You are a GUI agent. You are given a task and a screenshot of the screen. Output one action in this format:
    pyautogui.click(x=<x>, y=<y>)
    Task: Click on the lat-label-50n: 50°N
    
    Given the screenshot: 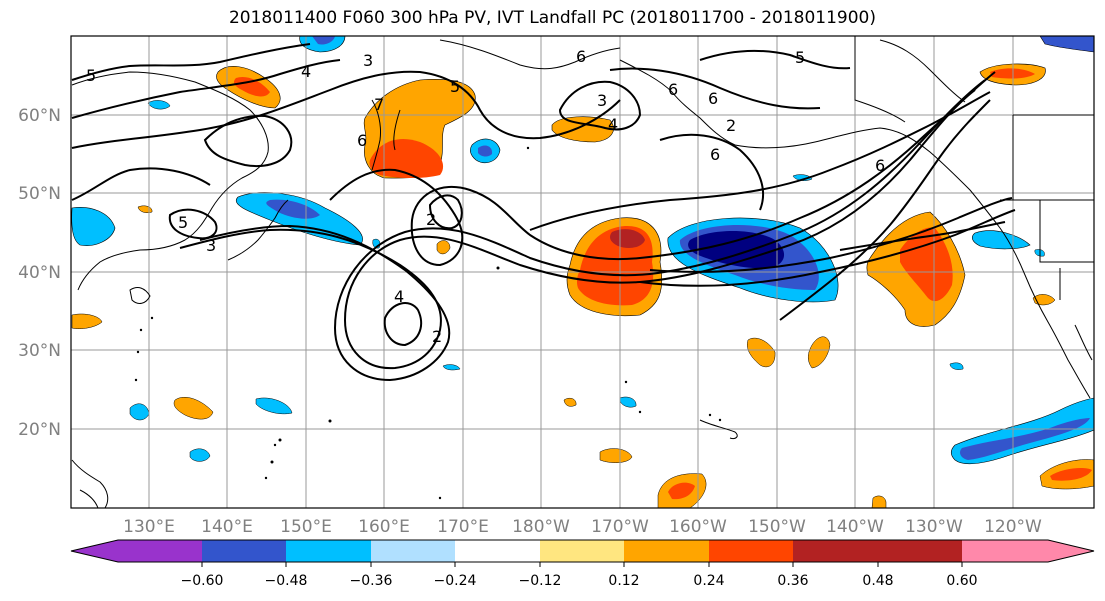 What is the action you would take?
    pyautogui.click(x=39, y=194)
    